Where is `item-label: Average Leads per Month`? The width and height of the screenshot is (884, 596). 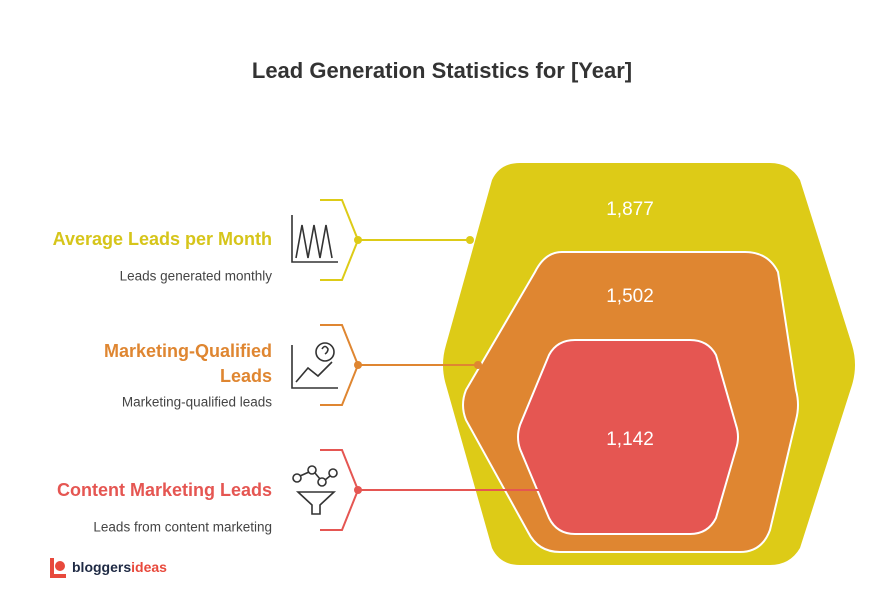
item-label: Average Leads per Month is located at coordinates (162, 239).